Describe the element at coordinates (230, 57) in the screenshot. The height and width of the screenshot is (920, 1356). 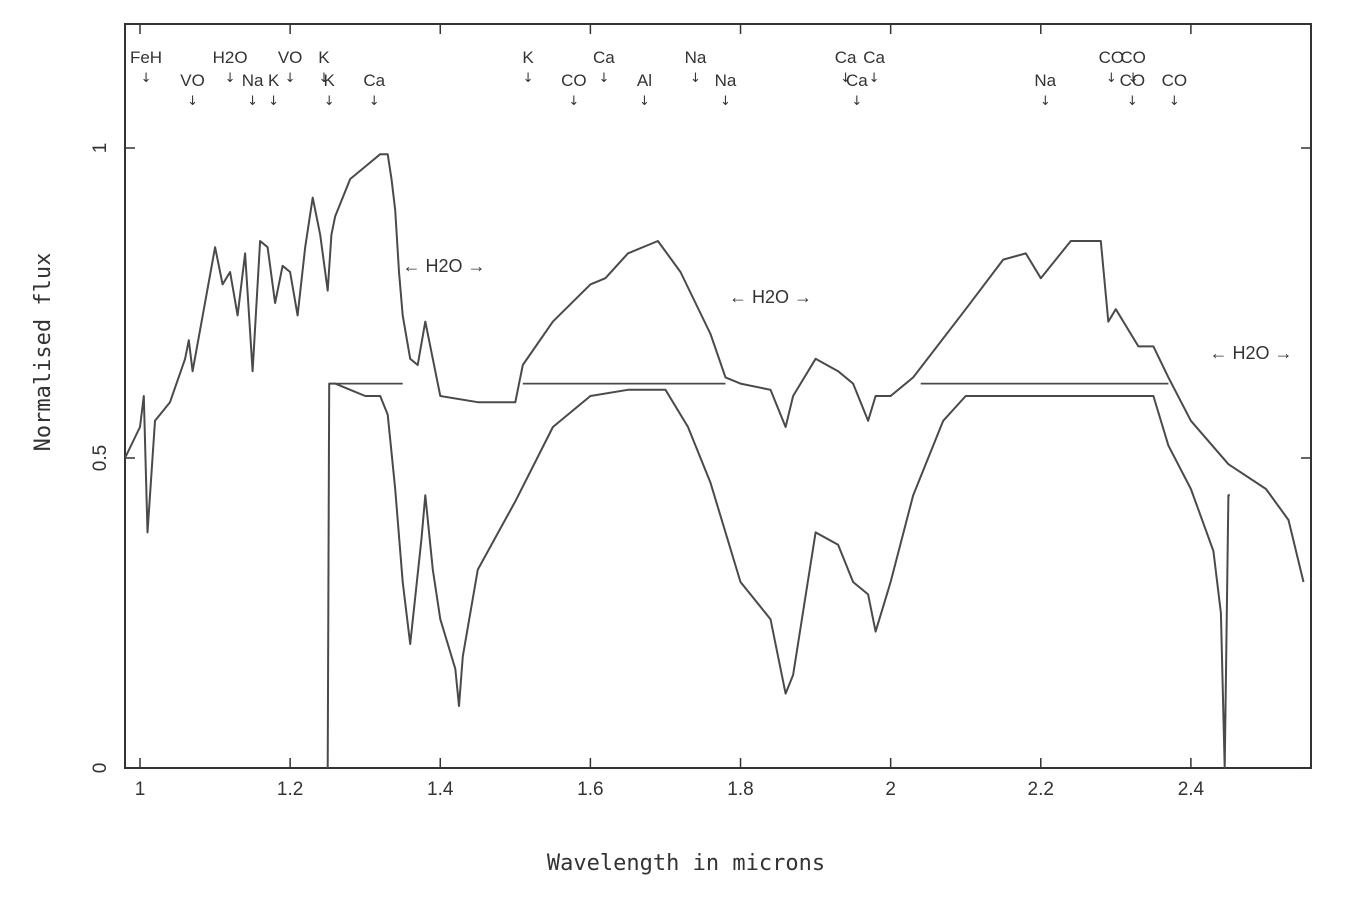
I see `feature-label: H2O` at that location.